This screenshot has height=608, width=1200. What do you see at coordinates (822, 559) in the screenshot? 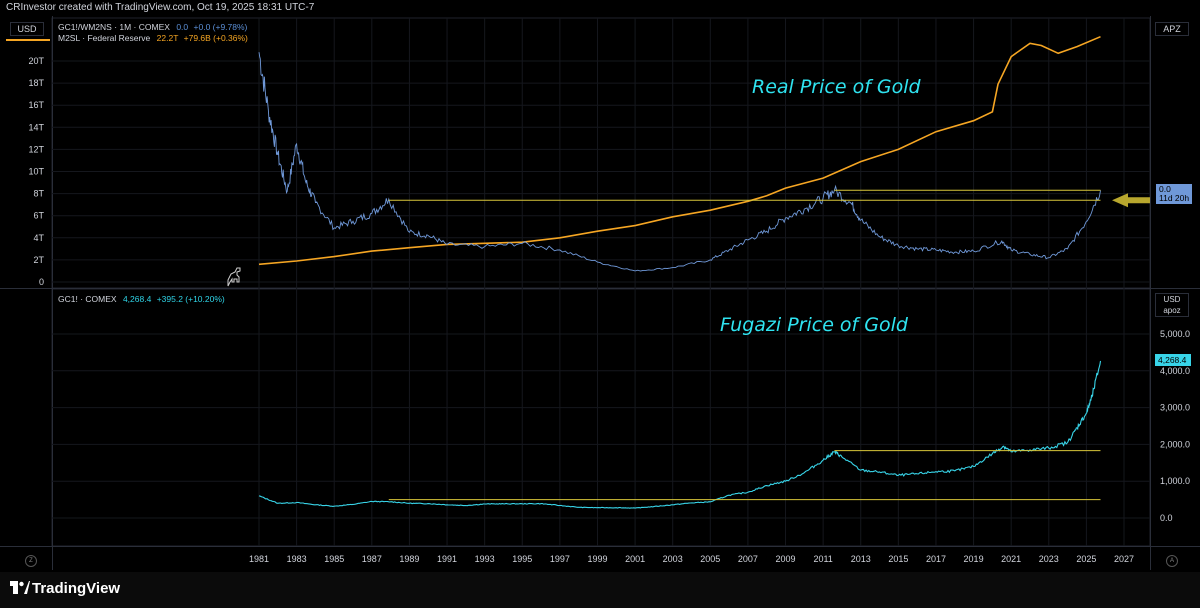
I see `x-tick-label: 2011` at bounding box center [822, 559].